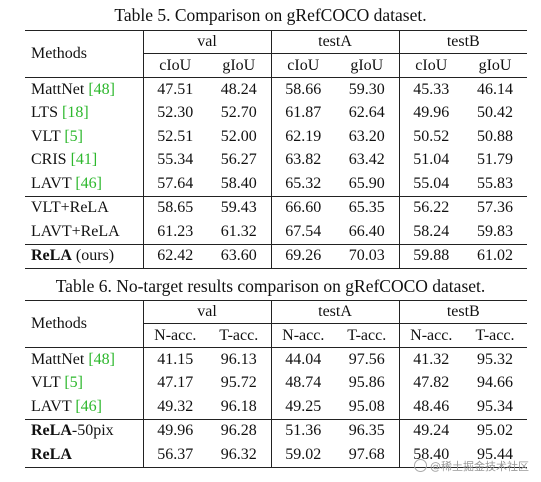  What do you see at coordinates (495, 113) in the screenshot?
I see `value-cell: 50.42` at bounding box center [495, 113].